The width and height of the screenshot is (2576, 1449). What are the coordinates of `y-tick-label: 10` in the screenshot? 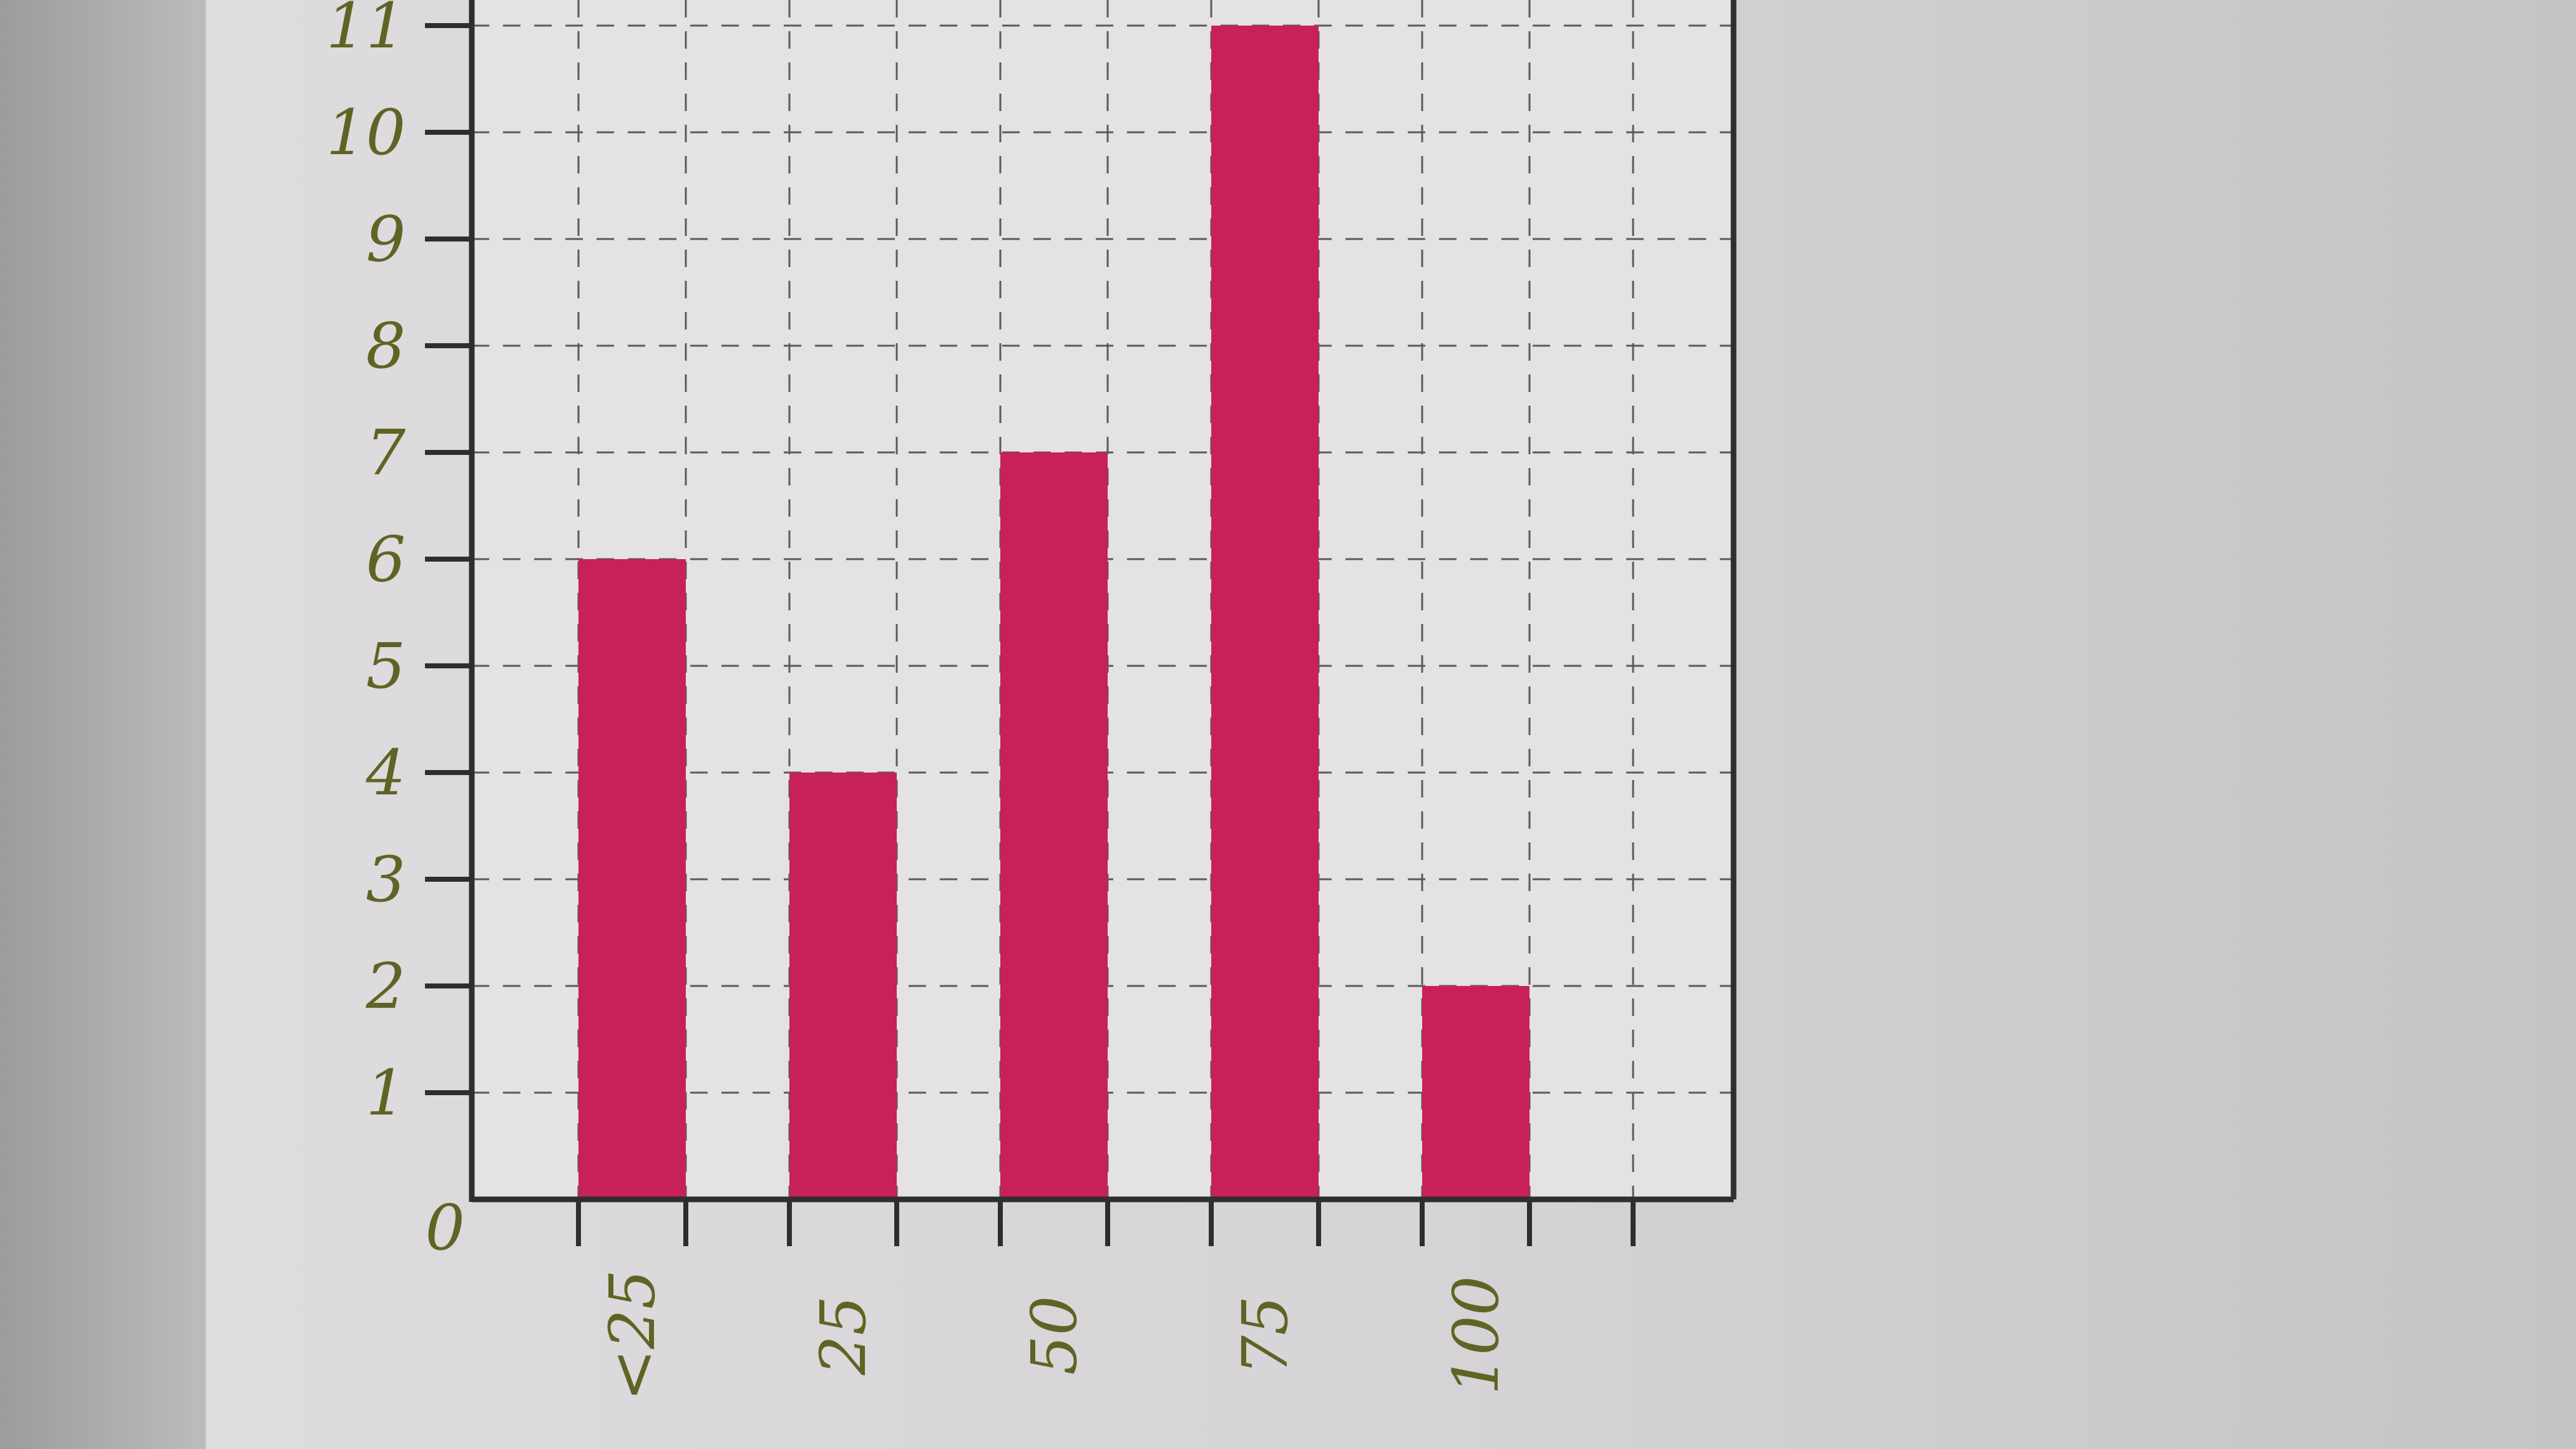 It's located at (366, 132).